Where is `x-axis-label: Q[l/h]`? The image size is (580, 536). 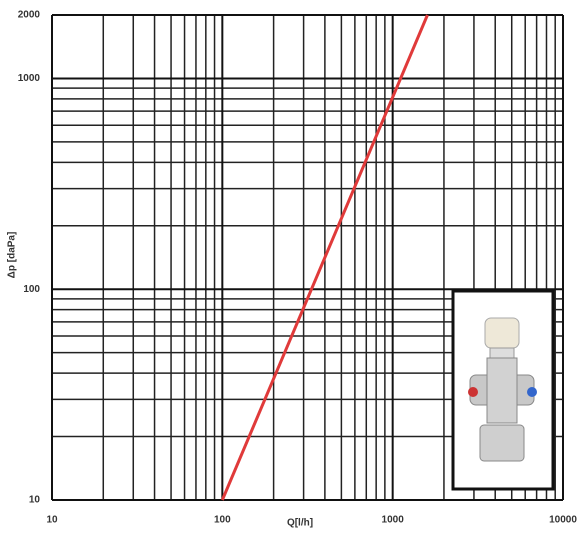 x-axis-label: Q[l/h] is located at coordinates (300, 523).